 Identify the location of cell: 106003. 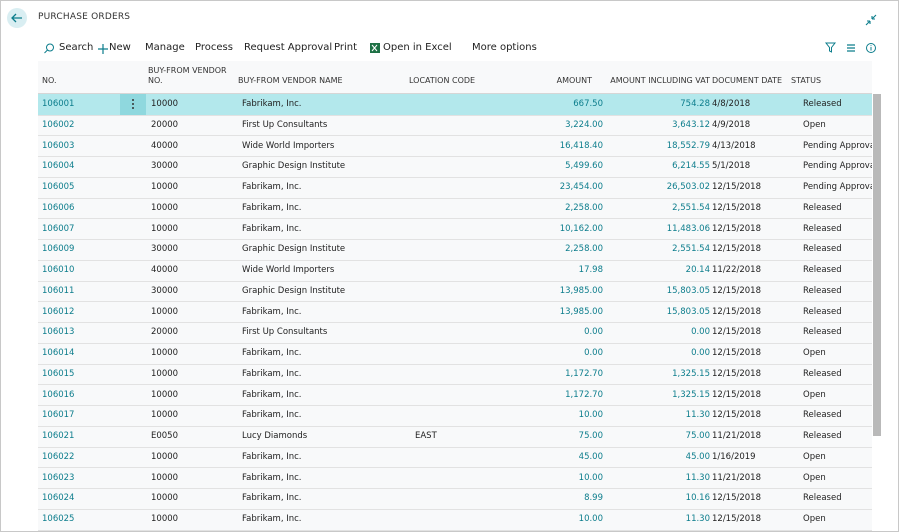
(58, 145).